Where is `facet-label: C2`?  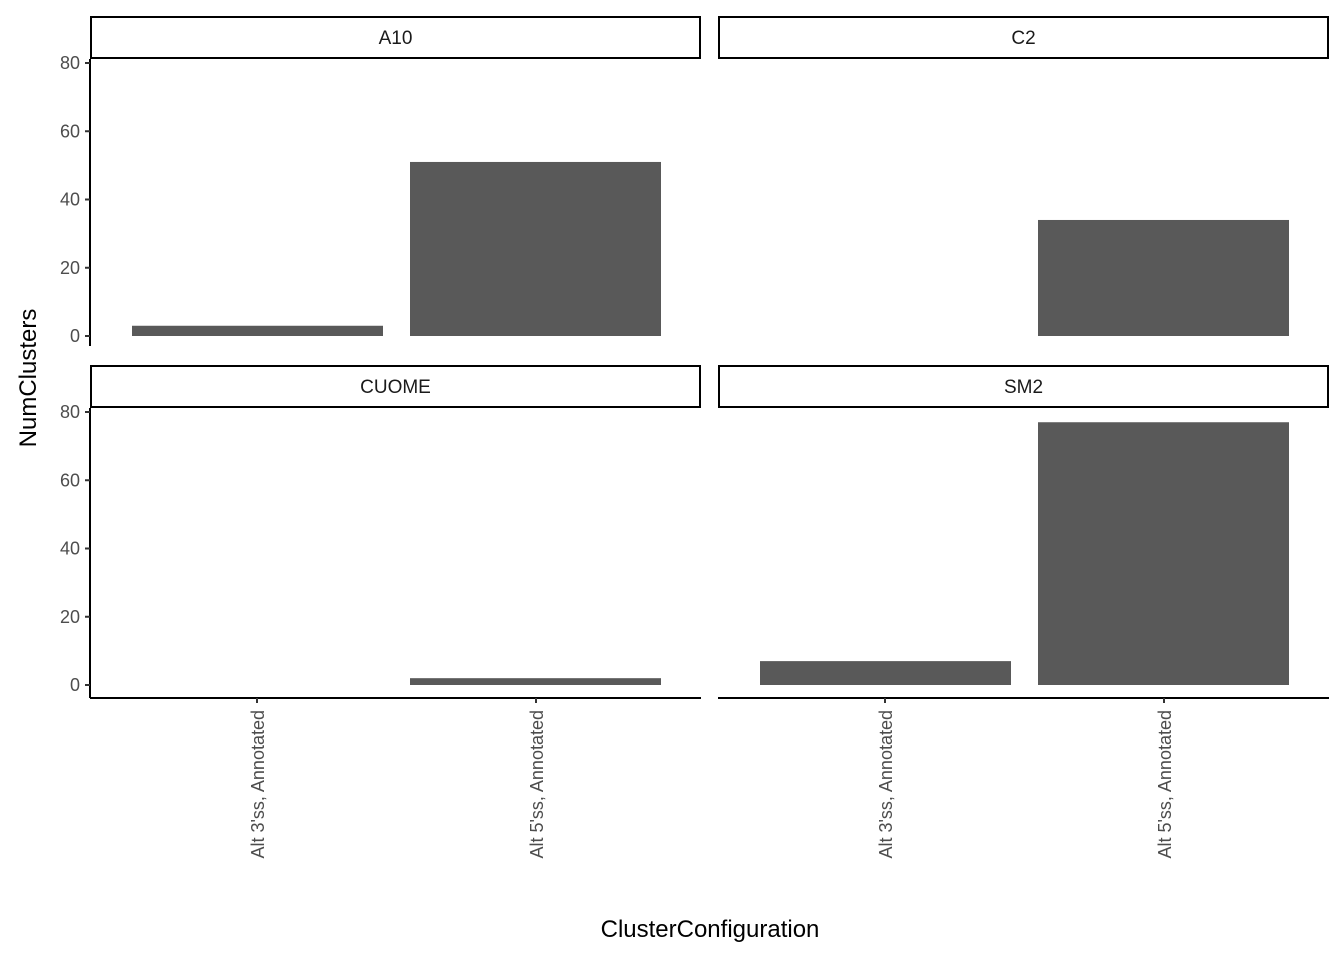
facet-label: C2 is located at coordinates (1023, 38).